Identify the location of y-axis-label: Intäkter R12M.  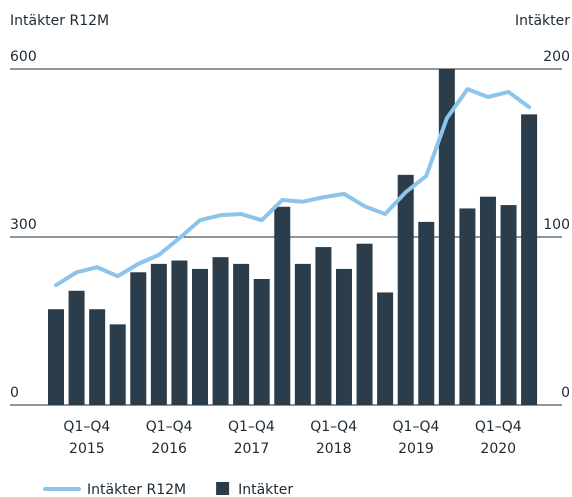
(59, 21).